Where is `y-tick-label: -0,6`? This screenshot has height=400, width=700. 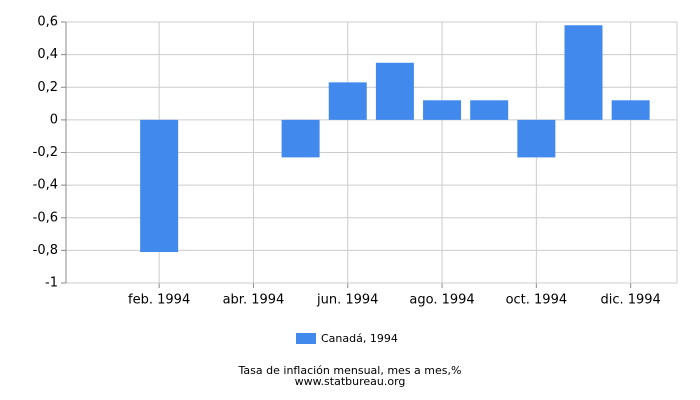
y-tick-label: -0,6 is located at coordinates (45, 217).